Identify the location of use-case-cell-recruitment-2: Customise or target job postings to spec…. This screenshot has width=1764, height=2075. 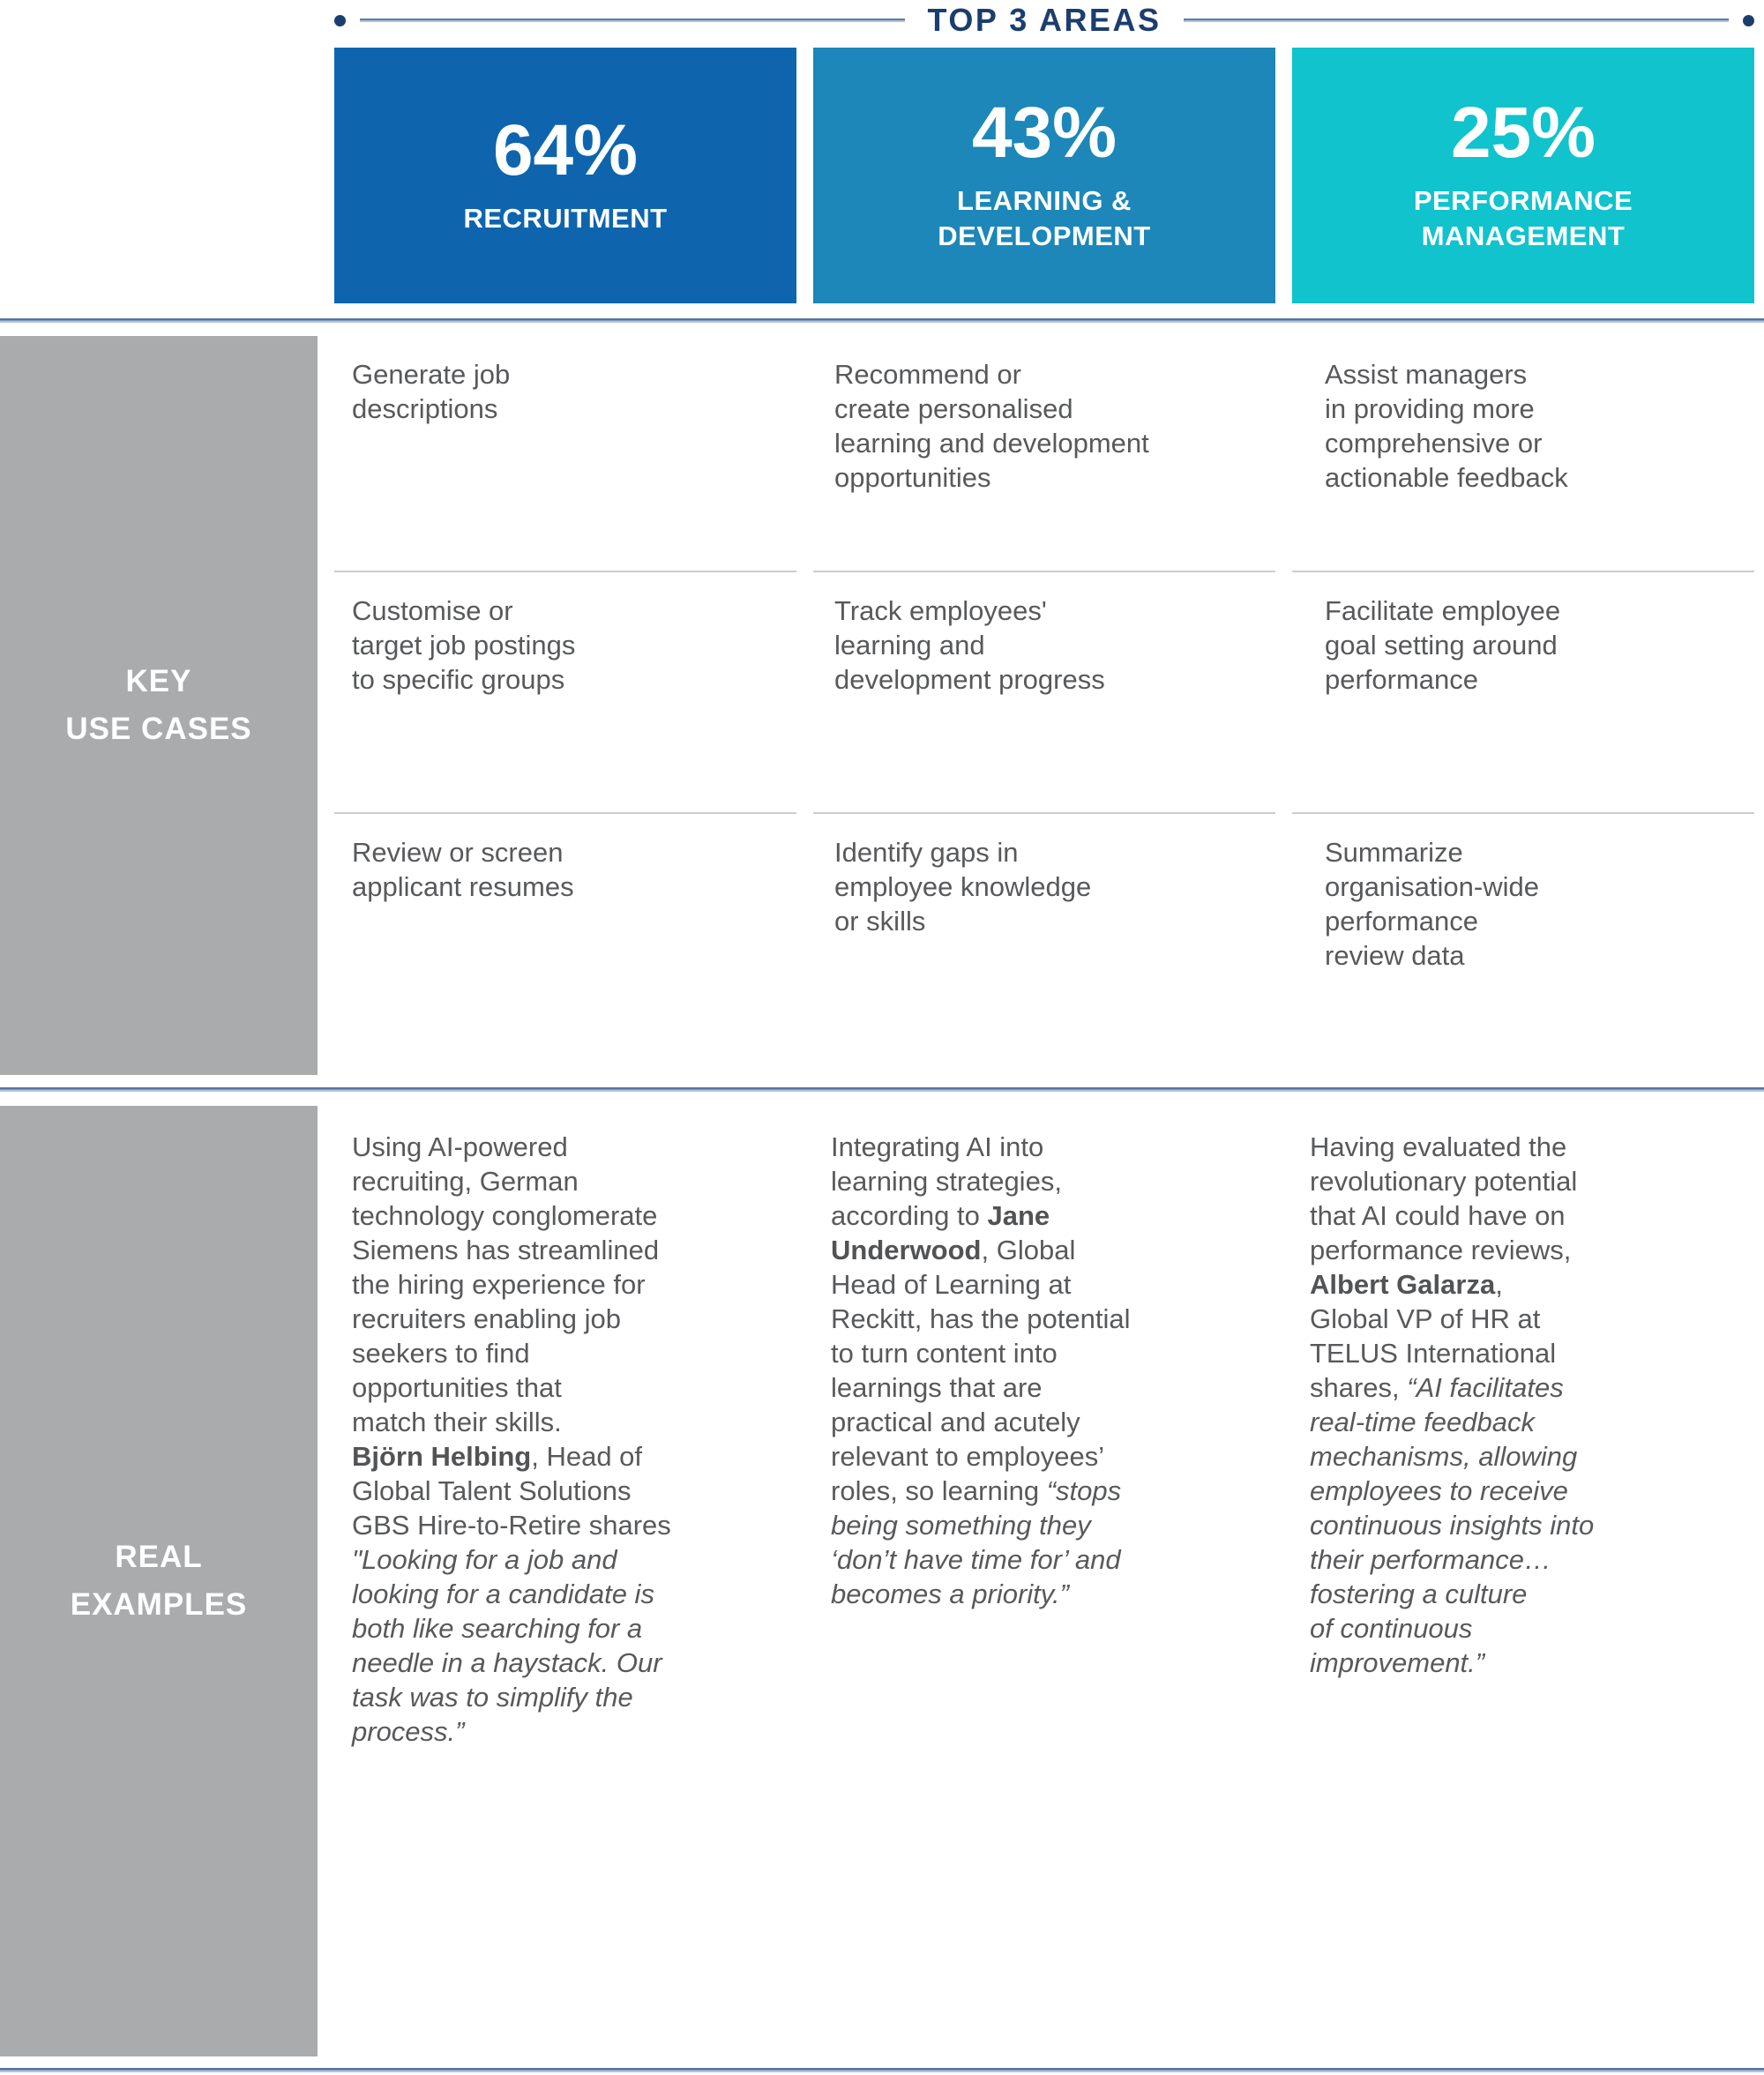
(565, 693).